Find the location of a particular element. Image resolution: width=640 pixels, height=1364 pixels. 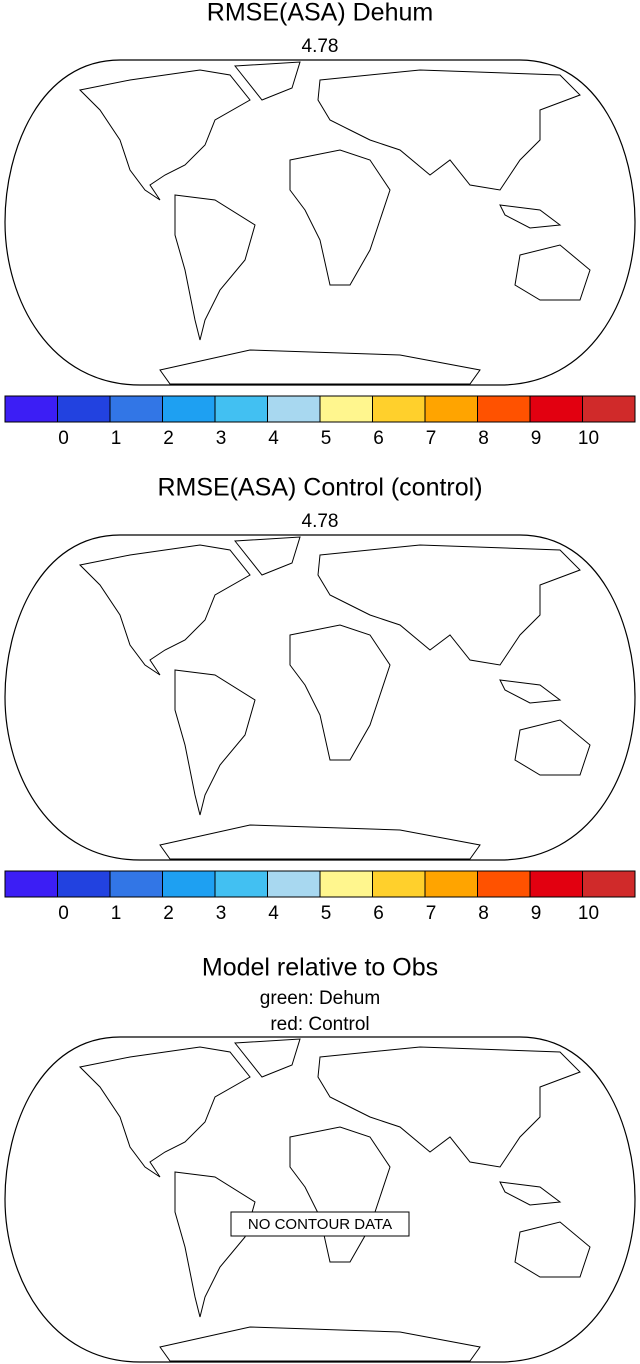

panel-title: RMSE(ASA) Control (control) is located at coordinates (319, 488).